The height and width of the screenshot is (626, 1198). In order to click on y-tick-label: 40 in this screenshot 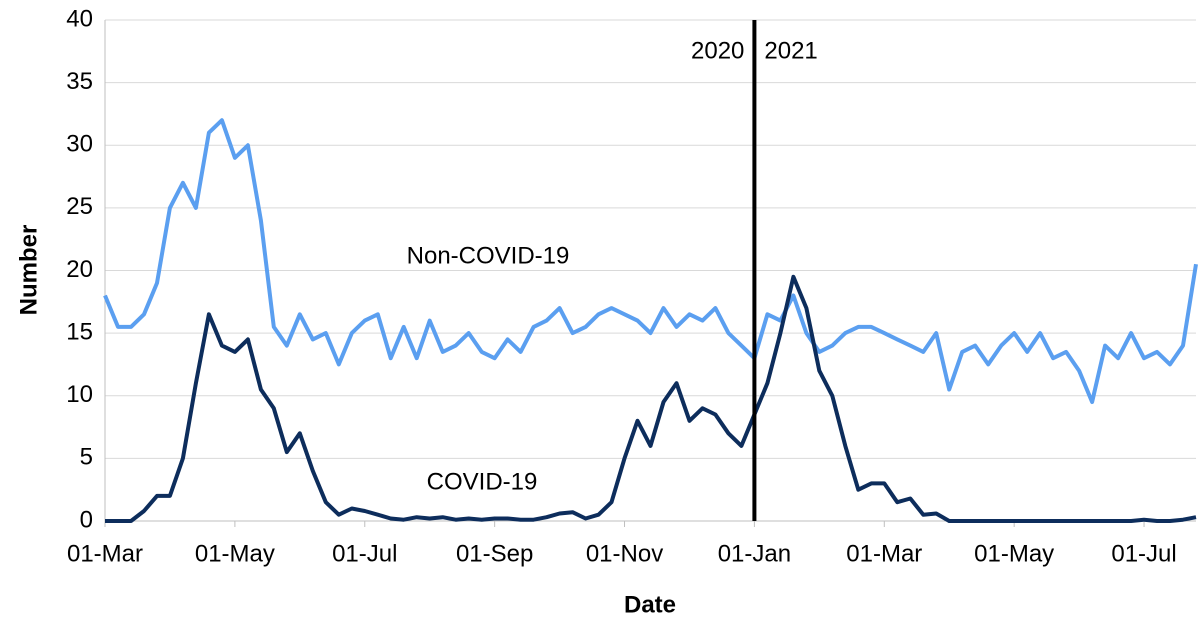, I will do `click(79, 18)`.